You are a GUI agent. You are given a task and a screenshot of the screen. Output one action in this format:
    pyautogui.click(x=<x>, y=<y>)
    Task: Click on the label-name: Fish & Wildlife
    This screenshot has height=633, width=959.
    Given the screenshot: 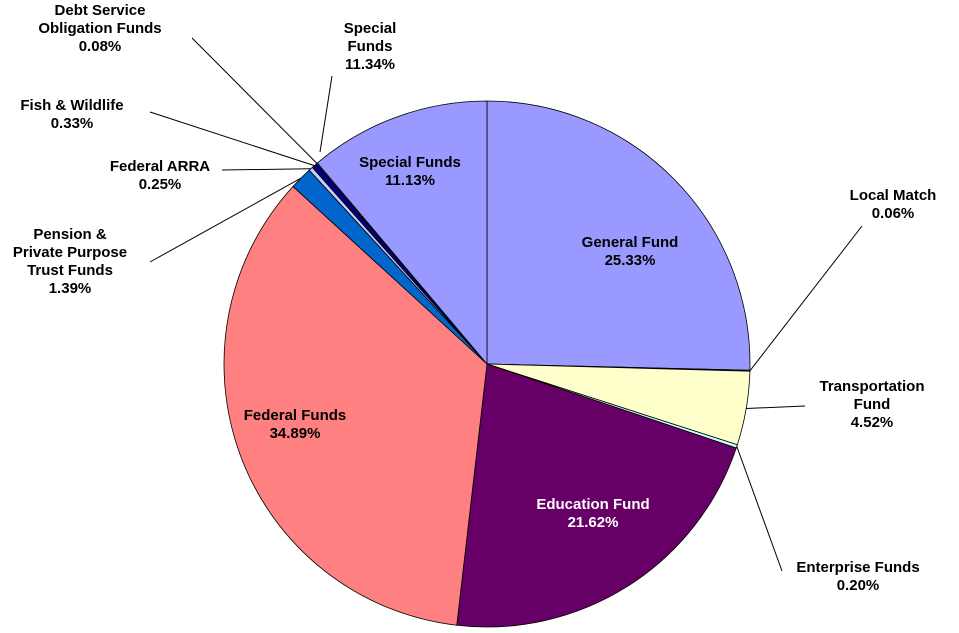 What is the action you would take?
    pyautogui.click(x=71, y=105)
    